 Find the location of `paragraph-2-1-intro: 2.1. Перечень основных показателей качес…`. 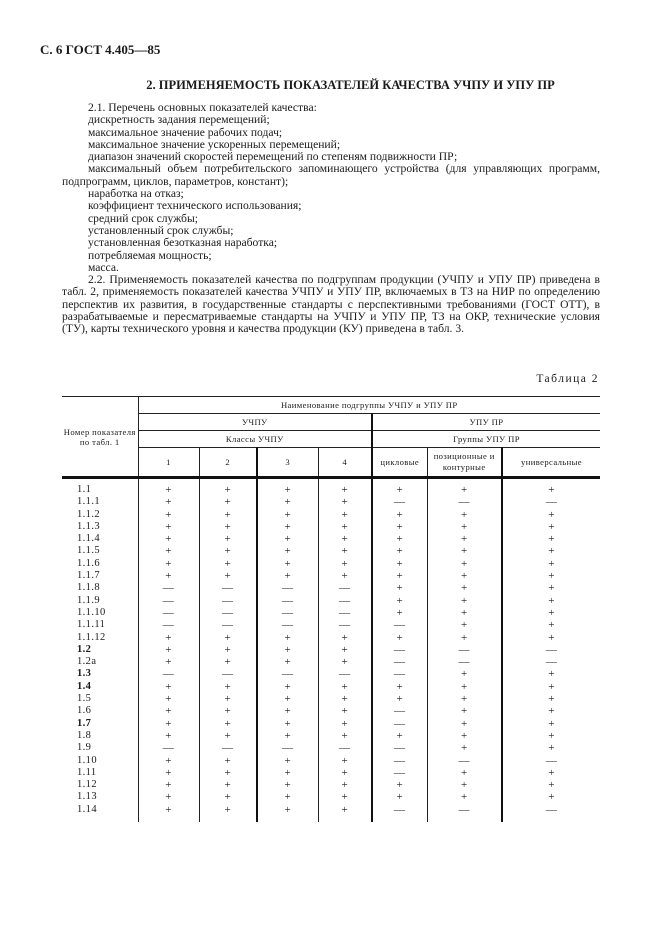

paragraph-2-1-intro: 2.1. Перечень основных показателей качес… is located at coordinates (202, 107).